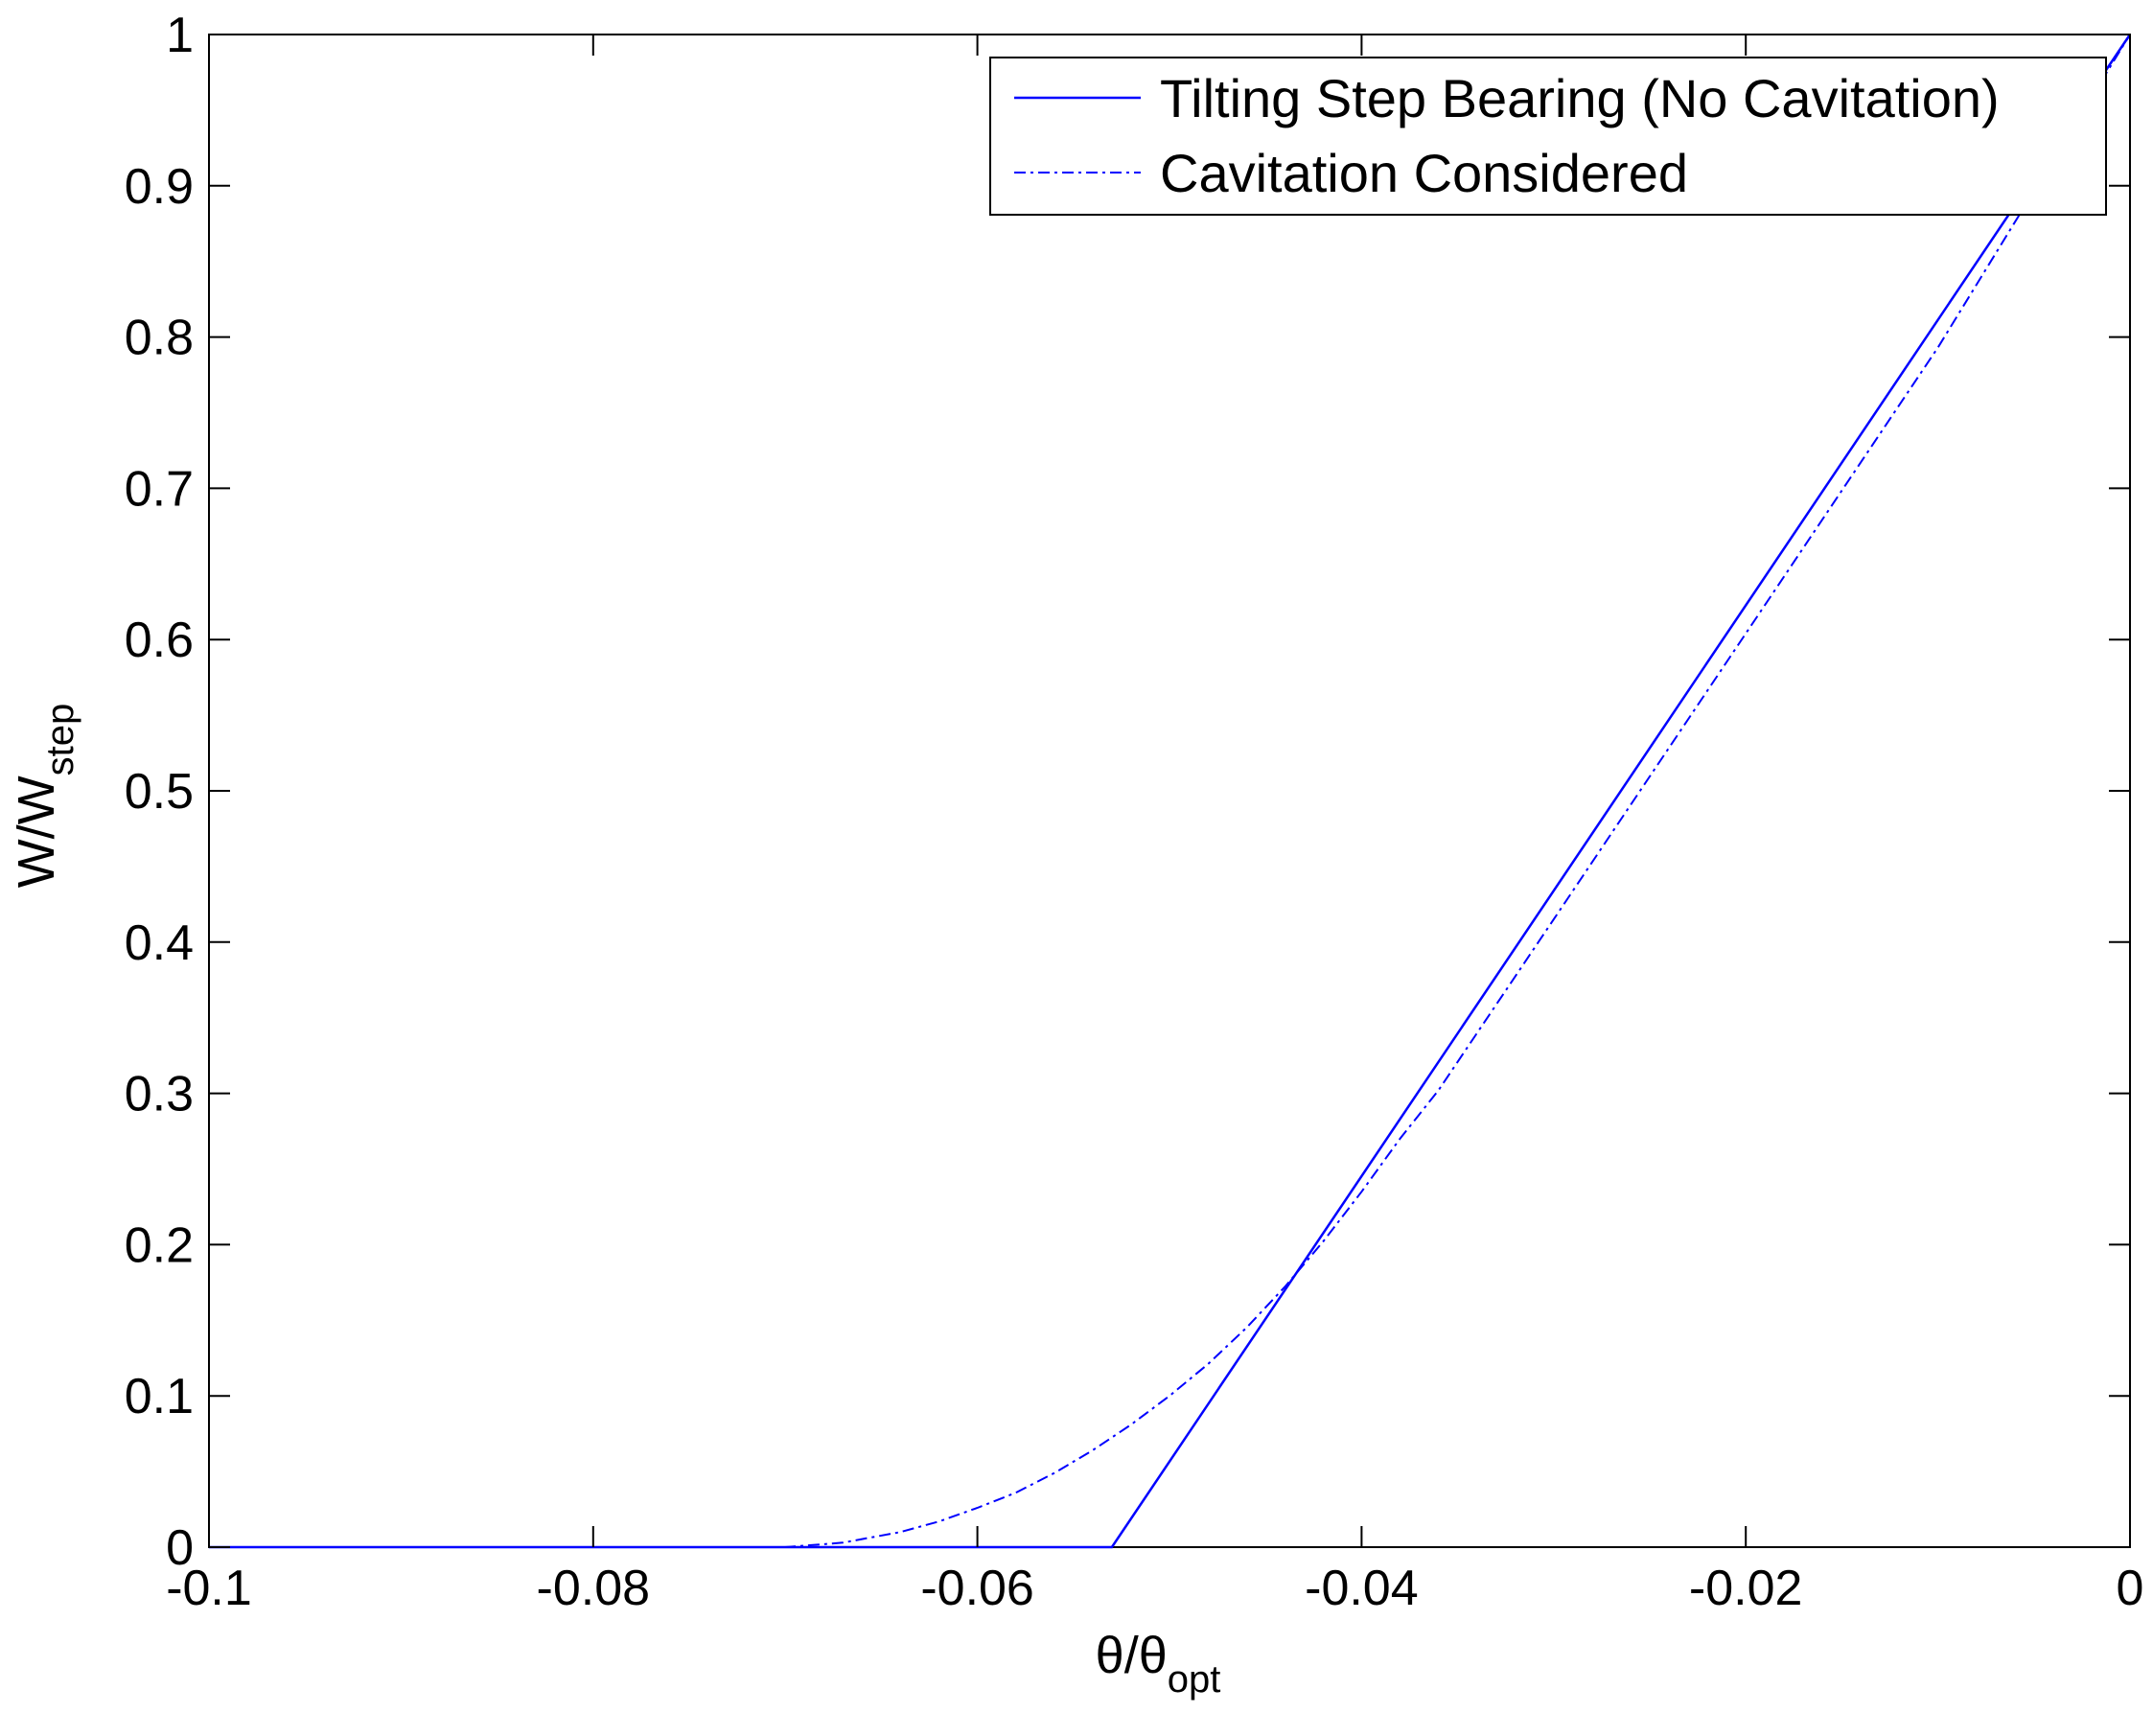 This screenshot has width=2153, height=1736. Describe the element at coordinates (159, 489) in the screenshot. I see `y-tick-label: 0.7` at that location.